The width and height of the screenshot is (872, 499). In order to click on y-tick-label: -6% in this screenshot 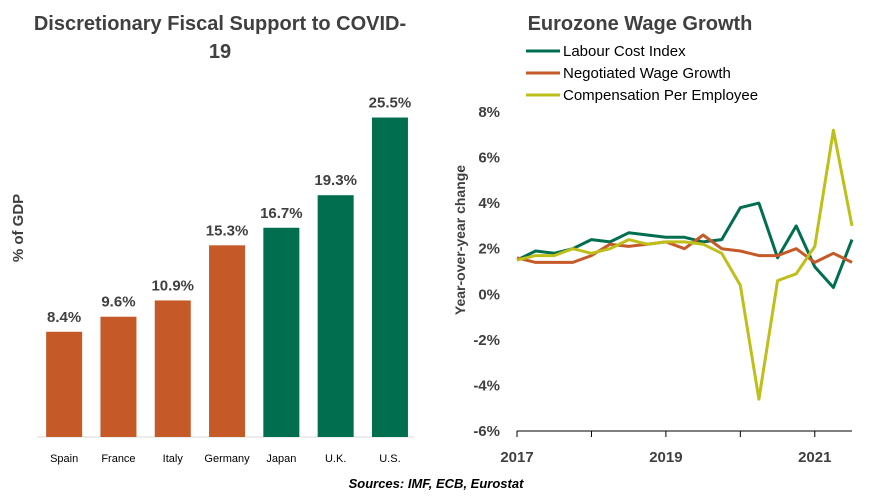, I will do `click(486, 431)`.